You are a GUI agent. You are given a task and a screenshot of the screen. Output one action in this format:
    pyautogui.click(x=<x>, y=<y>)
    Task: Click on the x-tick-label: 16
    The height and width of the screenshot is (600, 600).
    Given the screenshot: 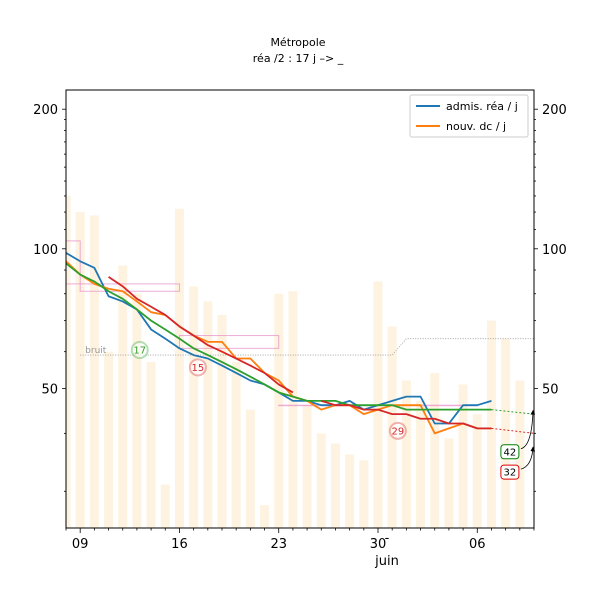 What is the action you would take?
    pyautogui.click(x=179, y=544)
    